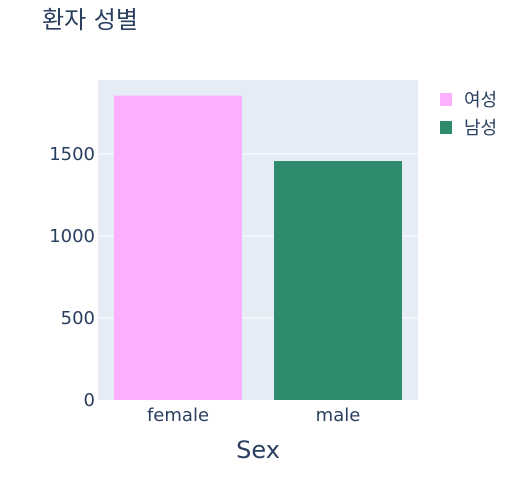 The image size is (522, 485). What do you see at coordinates (480, 100) in the screenshot?
I see `legend-label: 여성` at bounding box center [480, 100].